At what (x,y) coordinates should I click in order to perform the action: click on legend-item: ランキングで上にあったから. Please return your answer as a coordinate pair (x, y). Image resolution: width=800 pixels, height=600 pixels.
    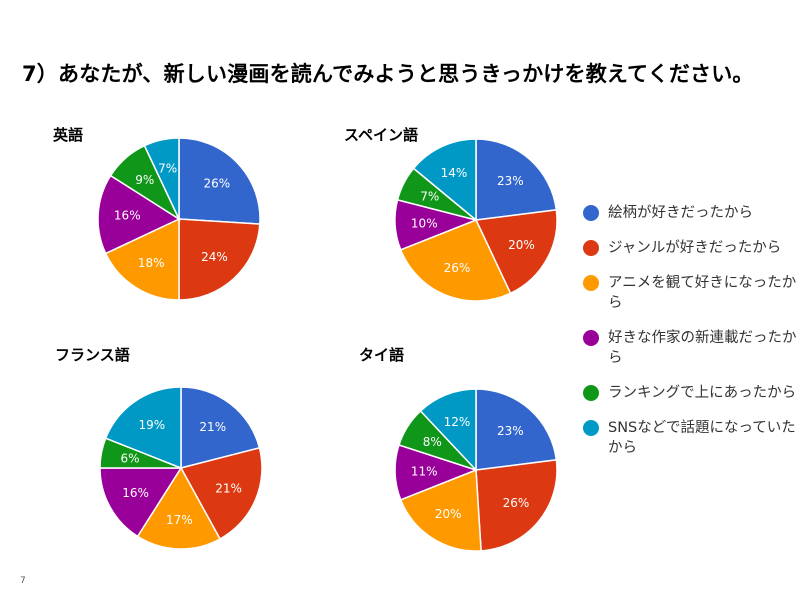
    Looking at the image, I should click on (690, 393).